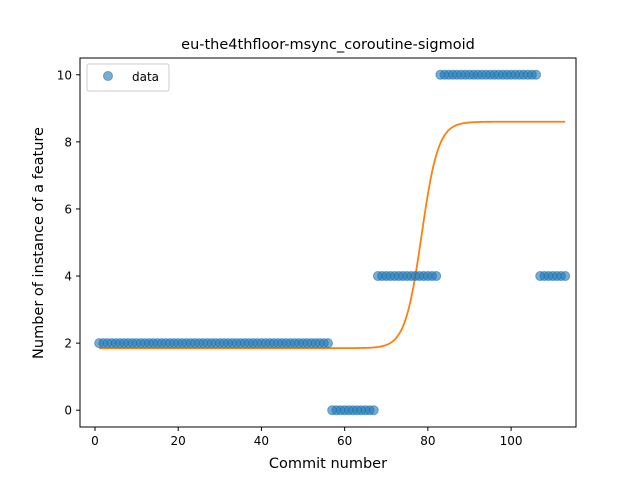 The height and width of the screenshot is (480, 640). What do you see at coordinates (511, 441) in the screenshot?
I see `x-tick-label: 100` at bounding box center [511, 441].